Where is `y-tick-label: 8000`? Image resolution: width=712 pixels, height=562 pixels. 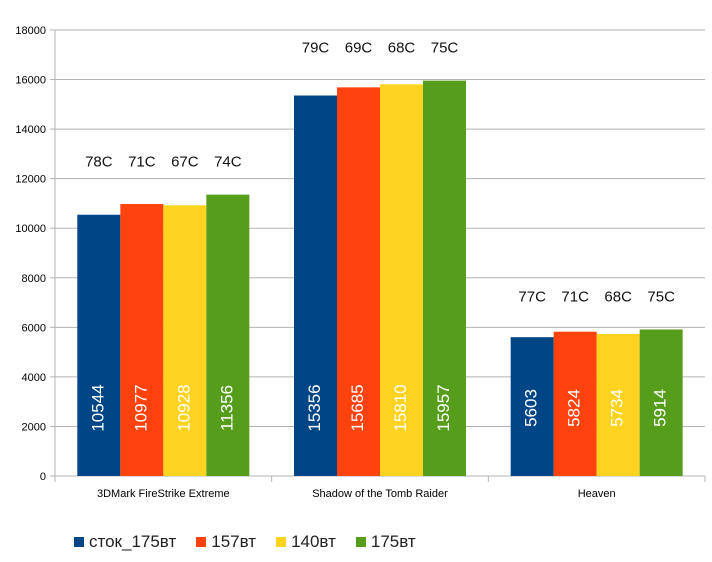 y-tick-label: 8000 is located at coordinates (34, 279).